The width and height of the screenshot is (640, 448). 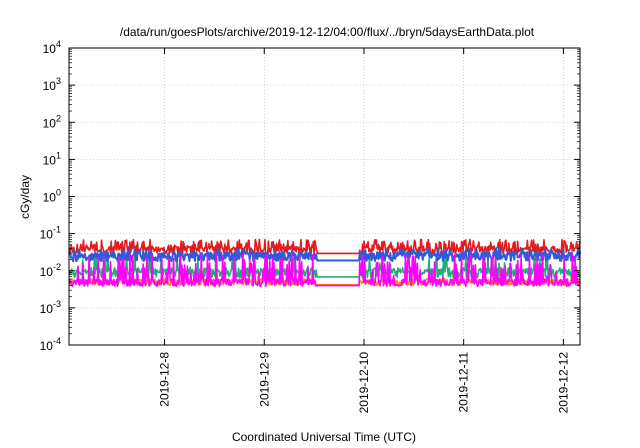 I want to click on x-tick-label: 2019-12-9, so click(x=264, y=379).